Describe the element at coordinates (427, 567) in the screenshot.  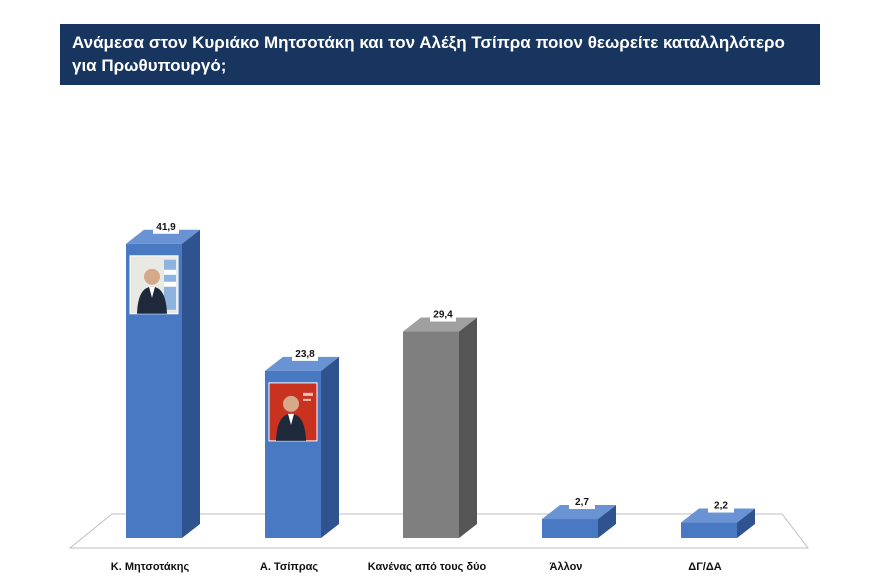
I see `category-label: Κανένας από τους δύο` at that location.